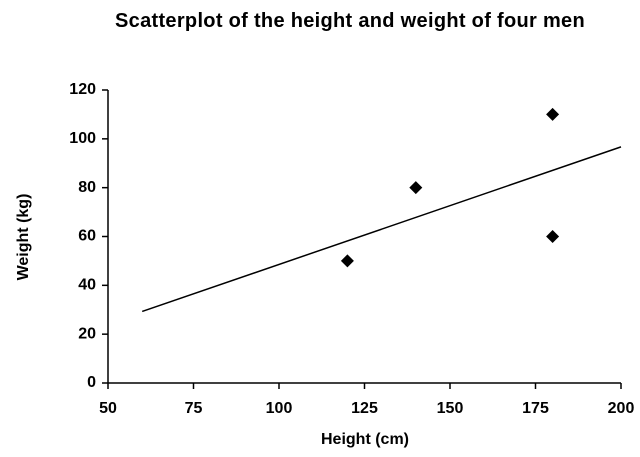 The height and width of the screenshot is (457, 640). I want to click on y-tick-label: 120, so click(82, 89).